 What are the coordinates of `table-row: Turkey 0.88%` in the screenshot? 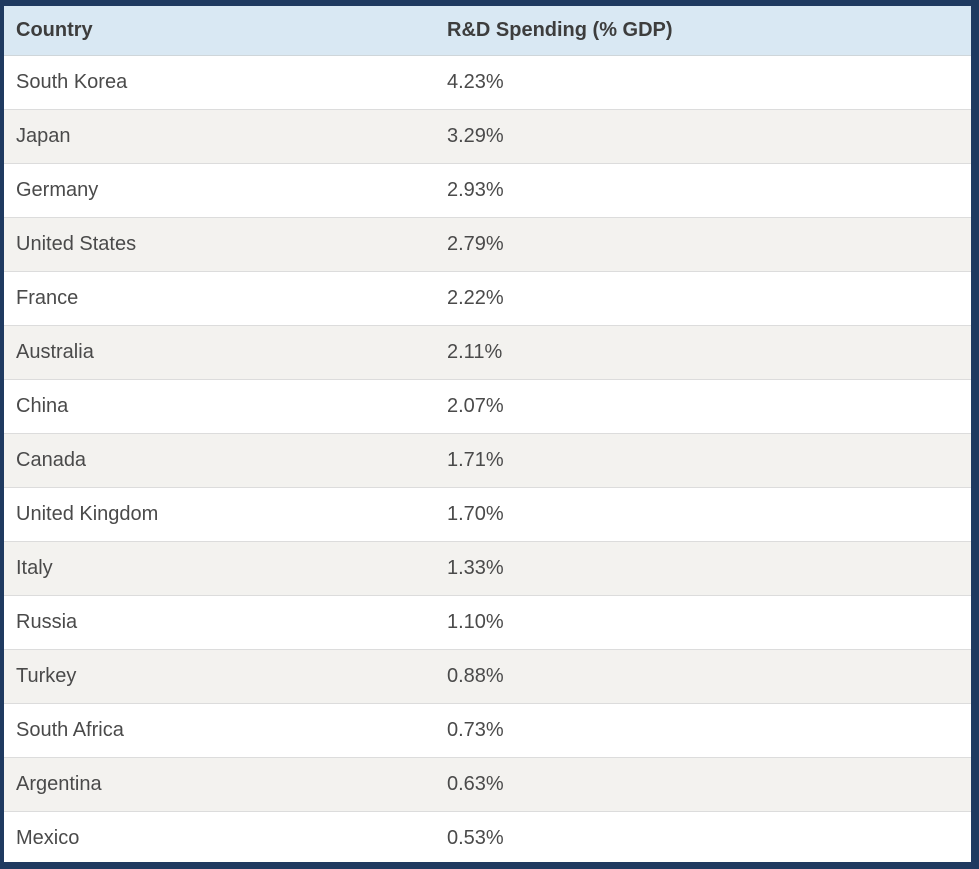 It's located at (487, 676).